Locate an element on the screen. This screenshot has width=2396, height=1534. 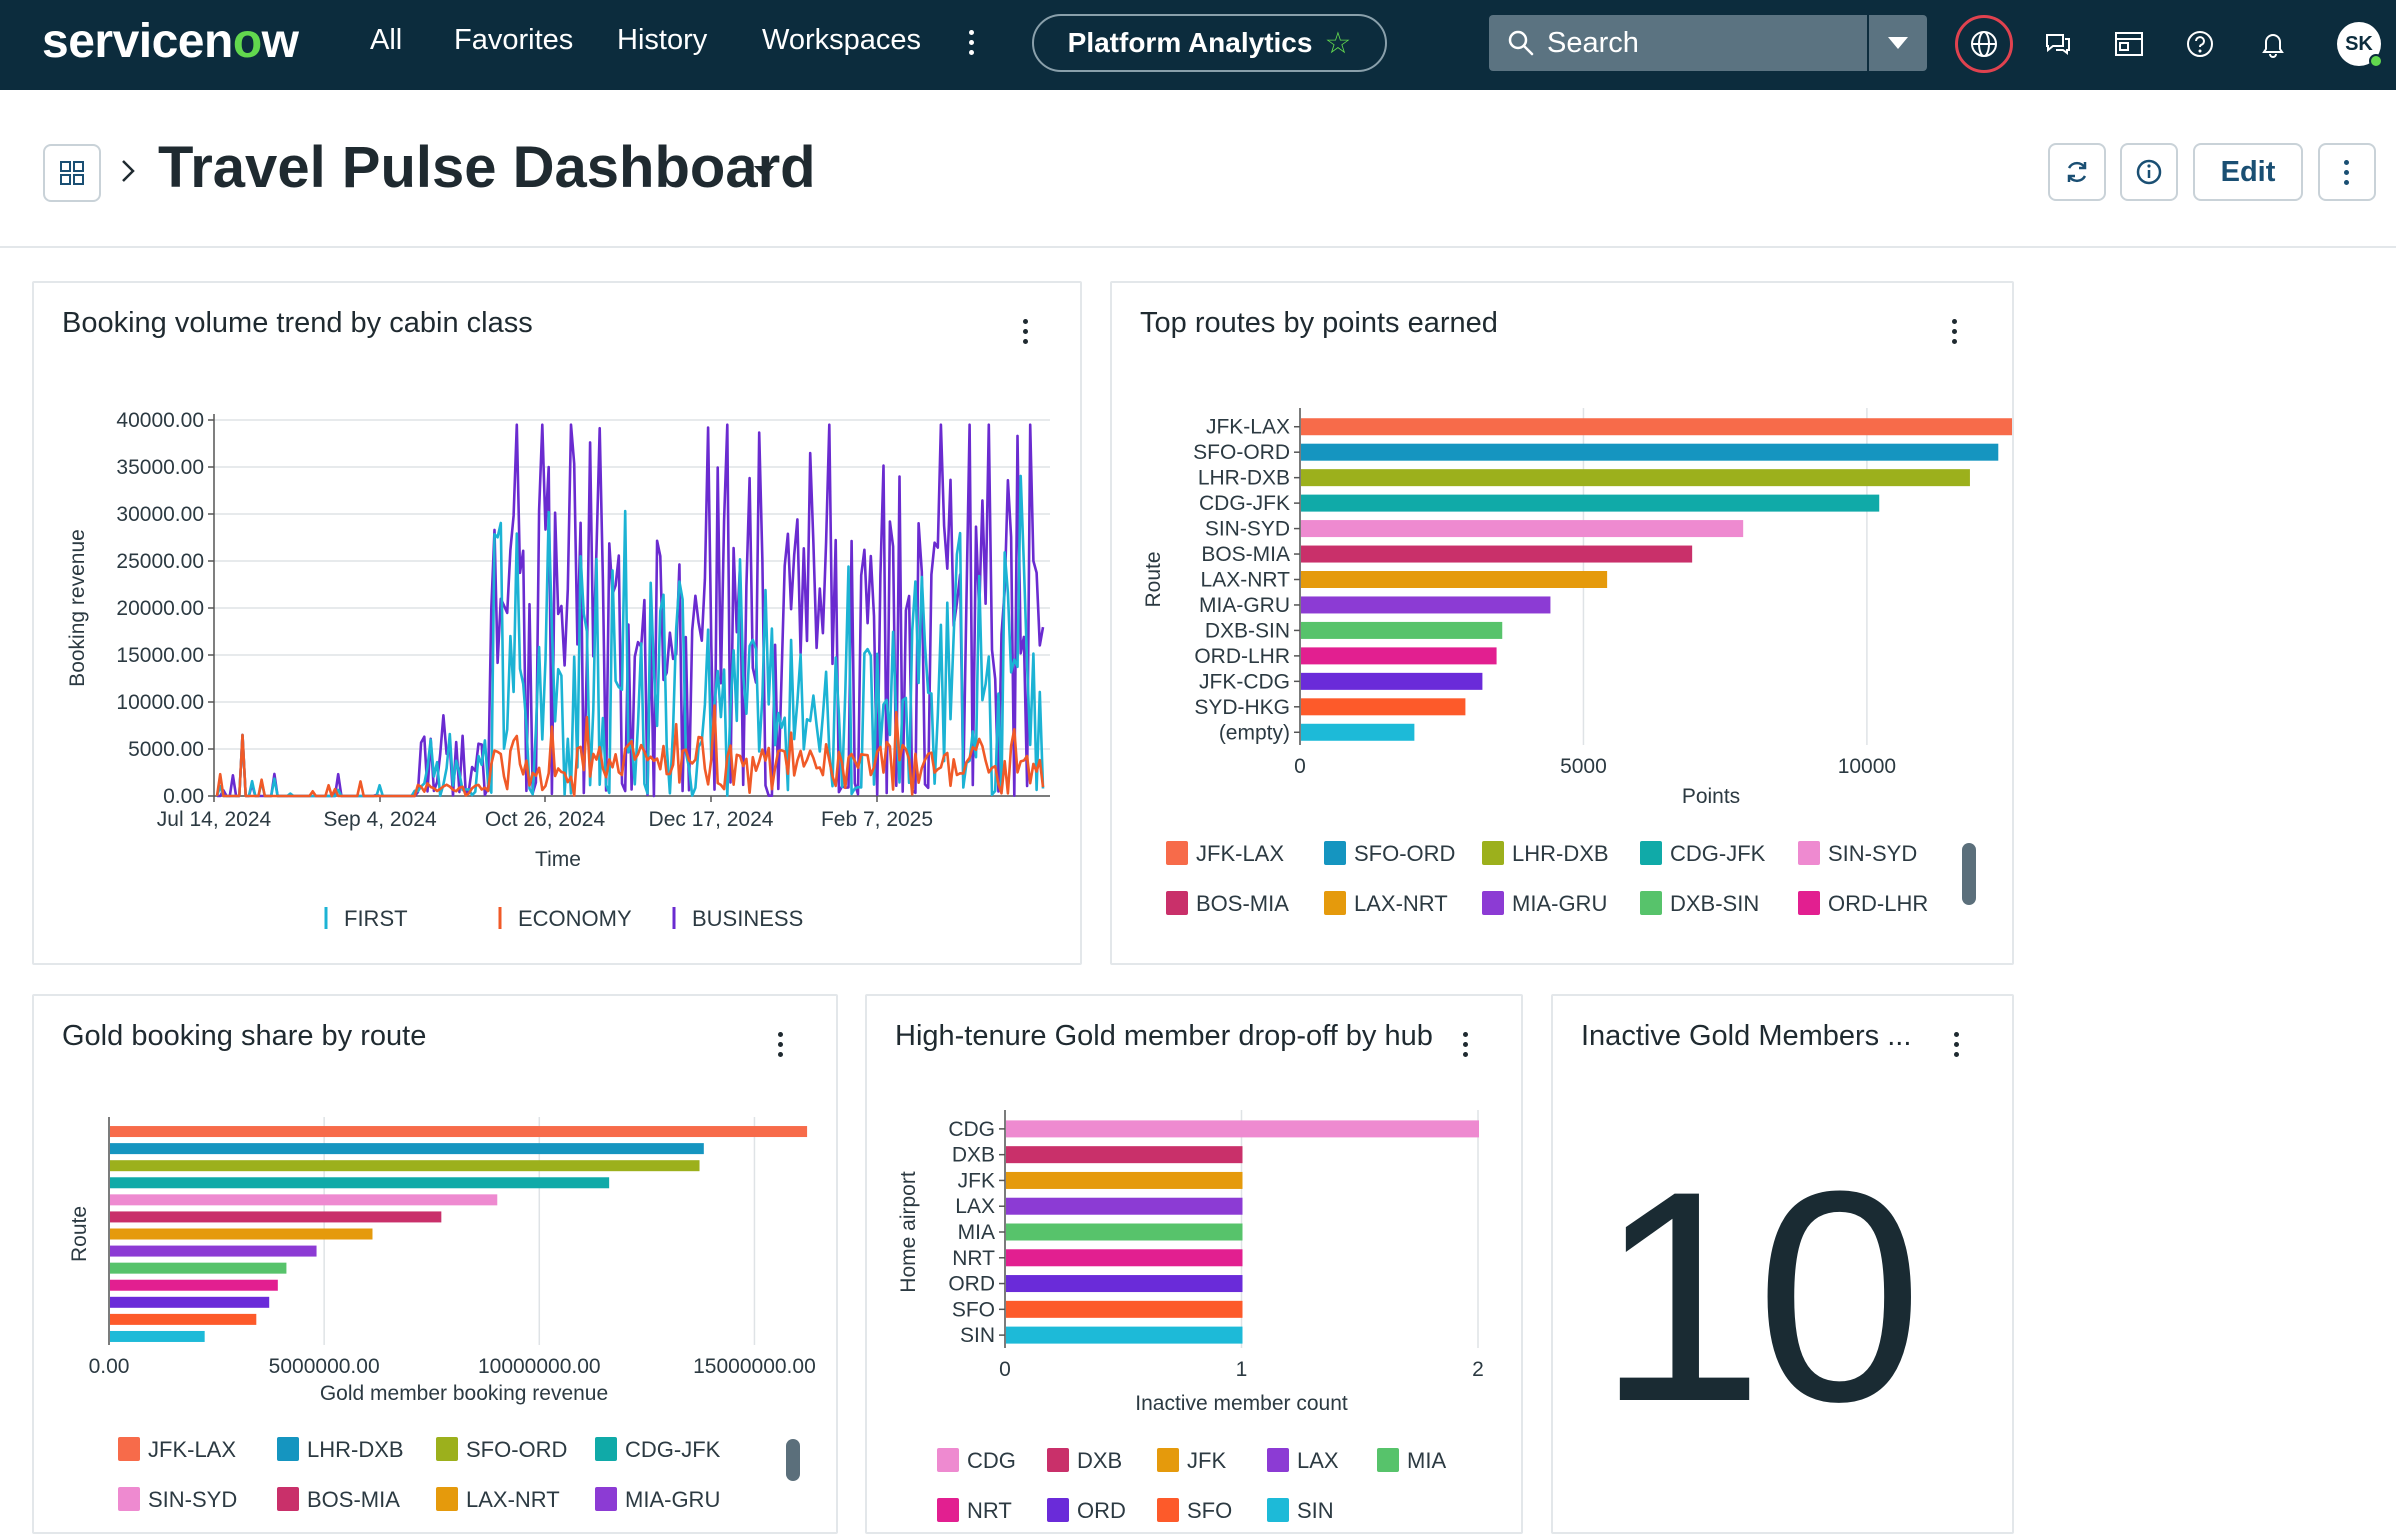
legend-label: ECONOMY is located at coordinates (575, 918).